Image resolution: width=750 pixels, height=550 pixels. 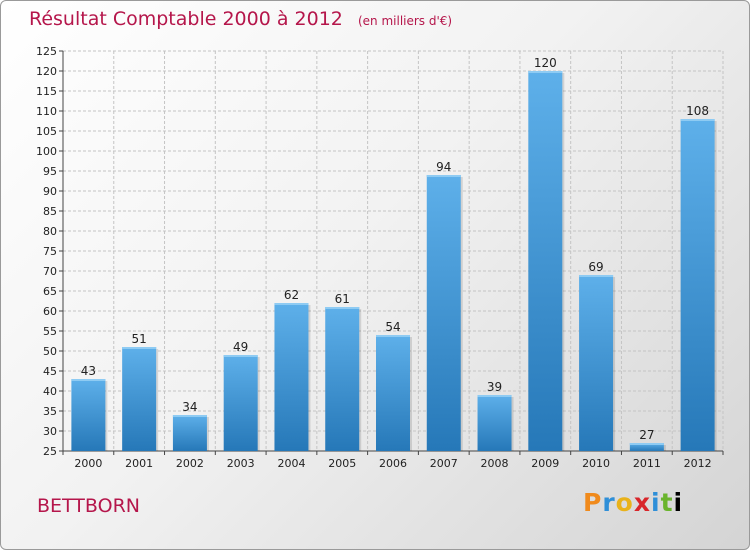 What do you see at coordinates (50, 171) in the screenshot?
I see `y-tick-label: 95` at bounding box center [50, 171].